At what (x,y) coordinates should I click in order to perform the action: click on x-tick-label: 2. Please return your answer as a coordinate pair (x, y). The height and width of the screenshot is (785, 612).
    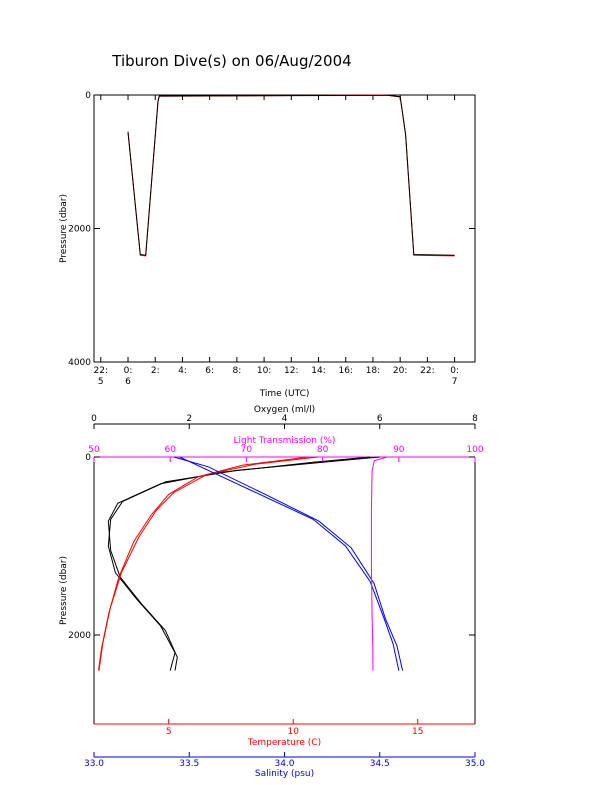
    Looking at the image, I should click on (189, 419).